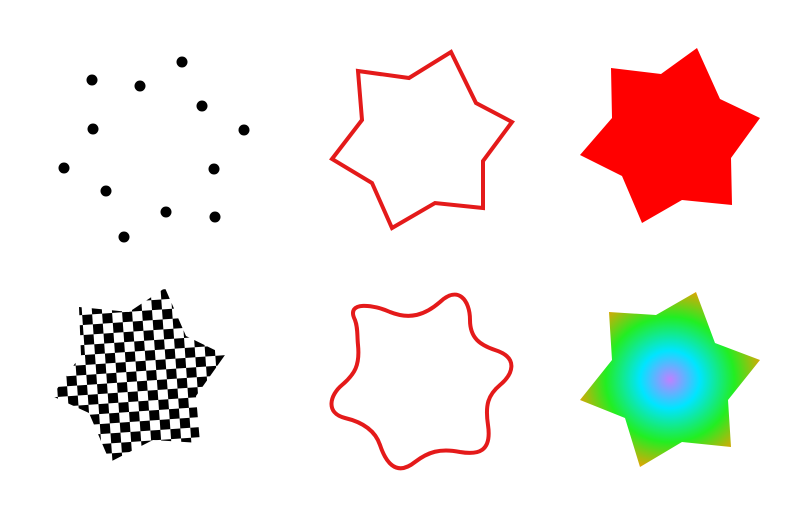 The image size is (812, 521). I want to click on checkerboard-star, so click(138, 375).